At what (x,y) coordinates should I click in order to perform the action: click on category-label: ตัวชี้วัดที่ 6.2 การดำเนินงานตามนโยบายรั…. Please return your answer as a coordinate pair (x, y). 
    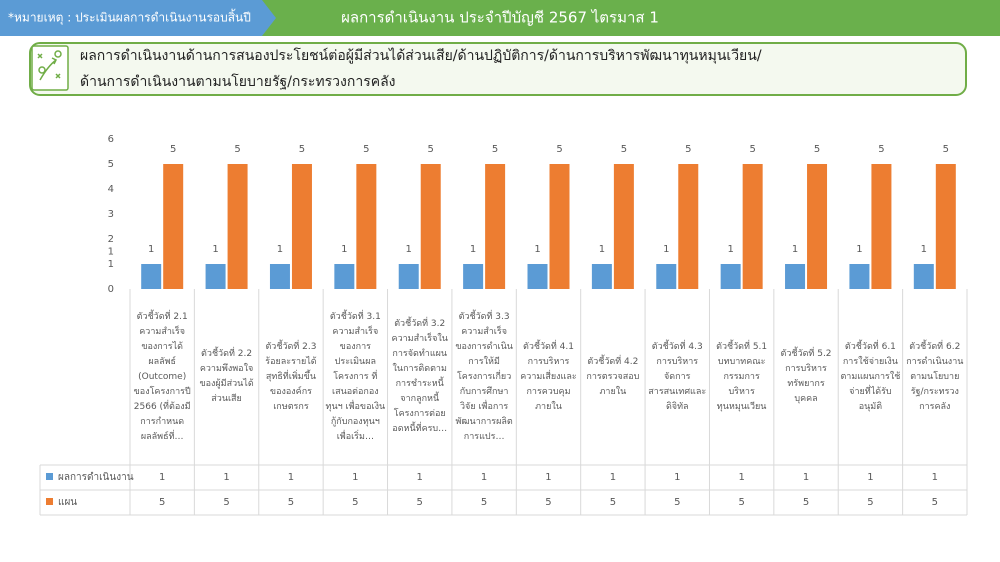
    Looking at the image, I should click on (935, 376).